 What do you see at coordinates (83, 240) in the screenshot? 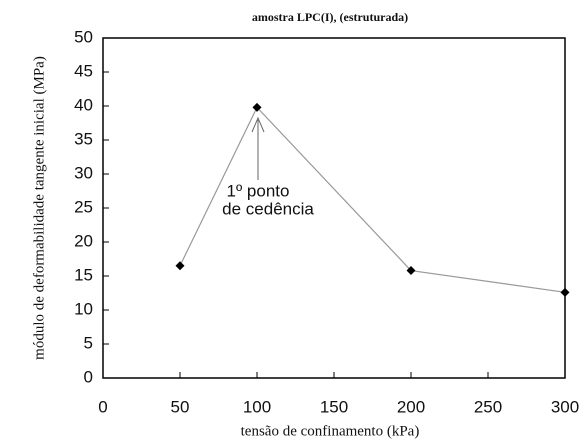
I see `y-tick-label: 20` at bounding box center [83, 240].